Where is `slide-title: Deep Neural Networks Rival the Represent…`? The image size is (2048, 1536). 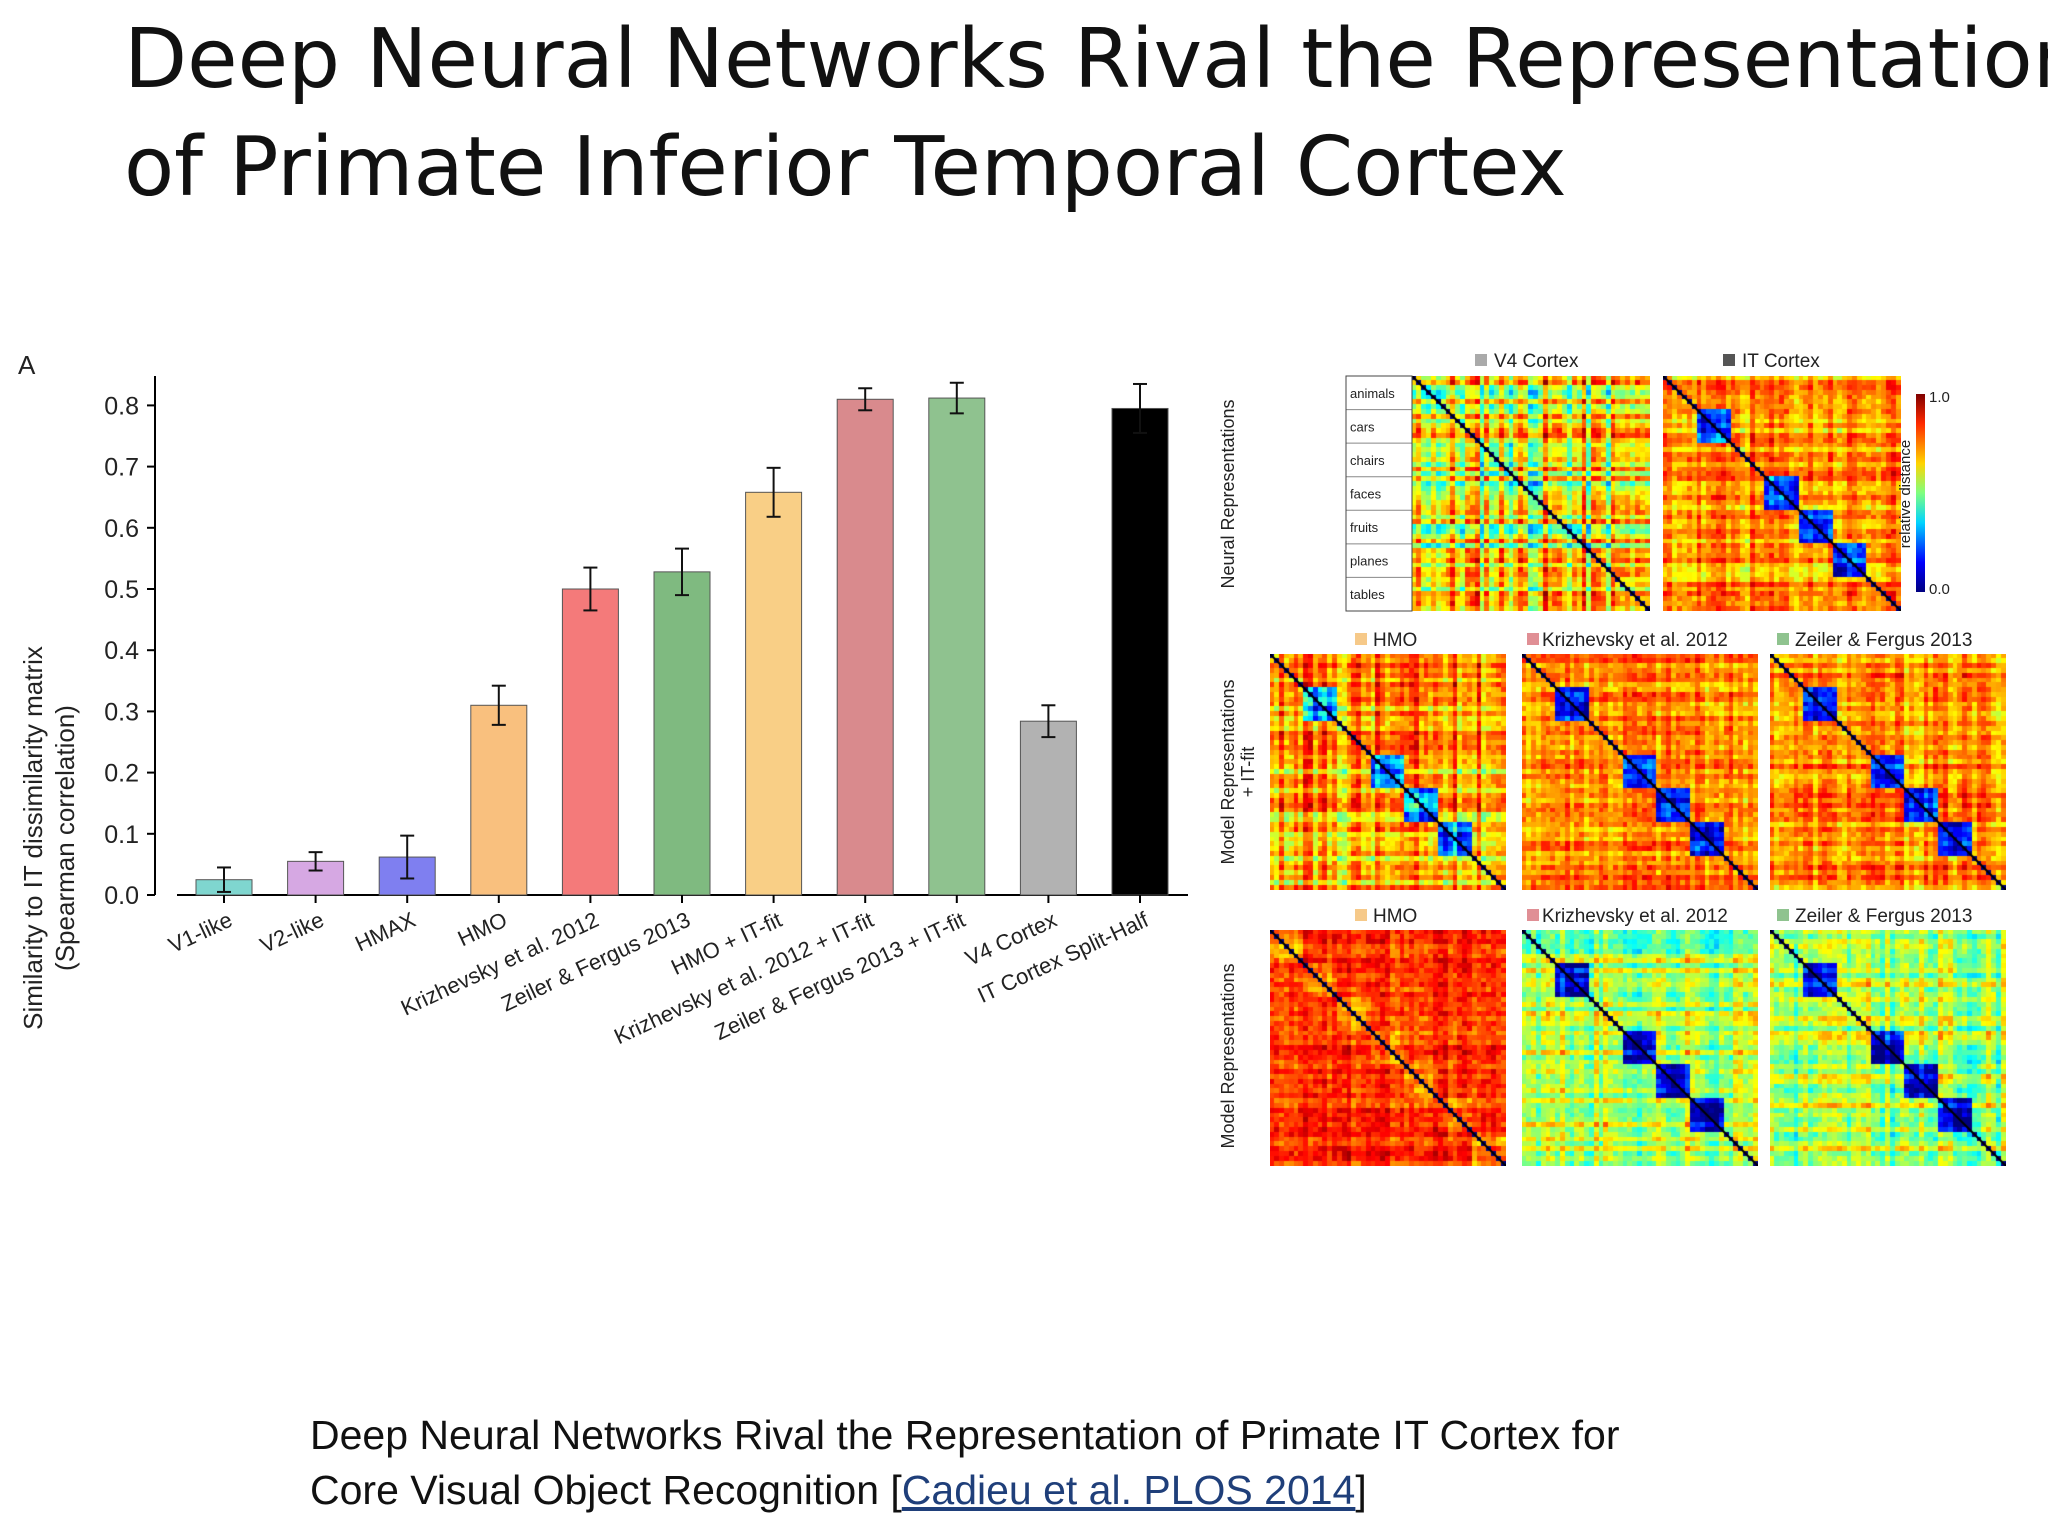
slide-title: Deep Neural Networks Rival the Represent… is located at coordinates (1086, 114).